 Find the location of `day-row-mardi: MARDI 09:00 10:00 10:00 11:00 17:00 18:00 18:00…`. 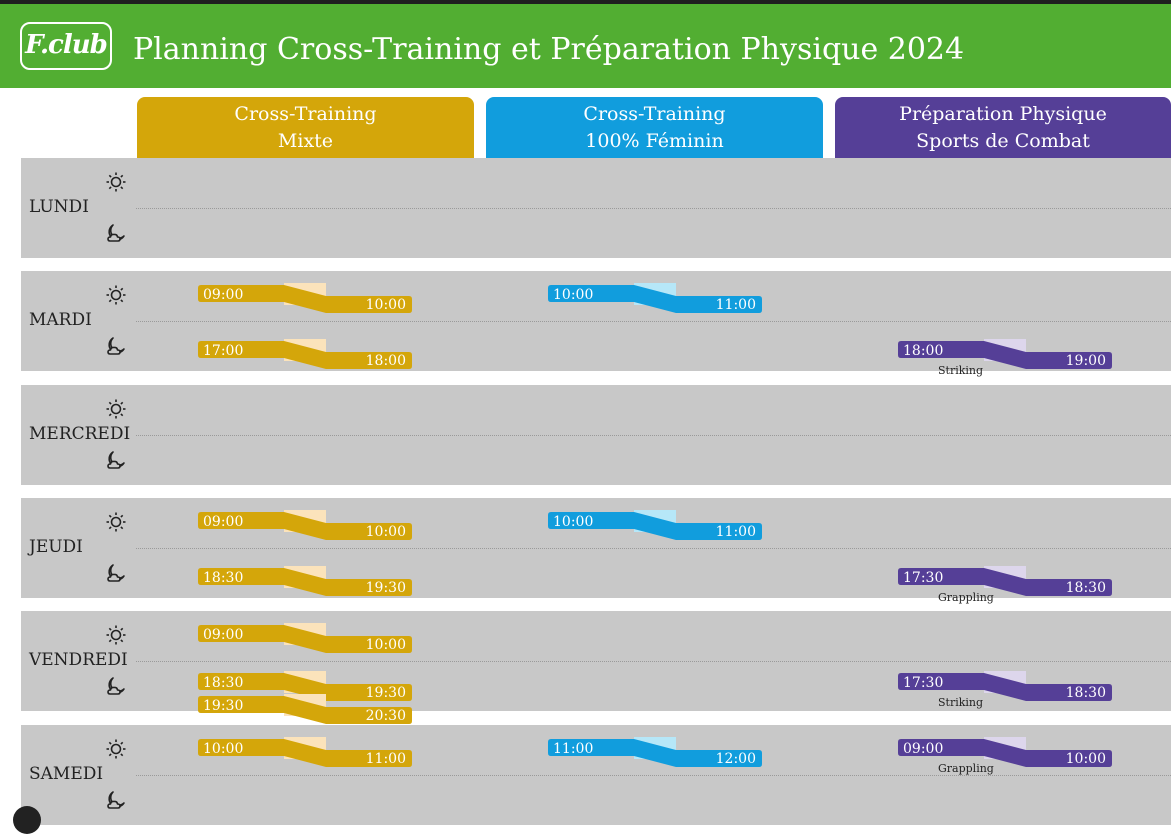

day-row-mardi: MARDI 09:00 10:00 10:00 11:00 17:00 18:00 18:00… is located at coordinates (596, 324).